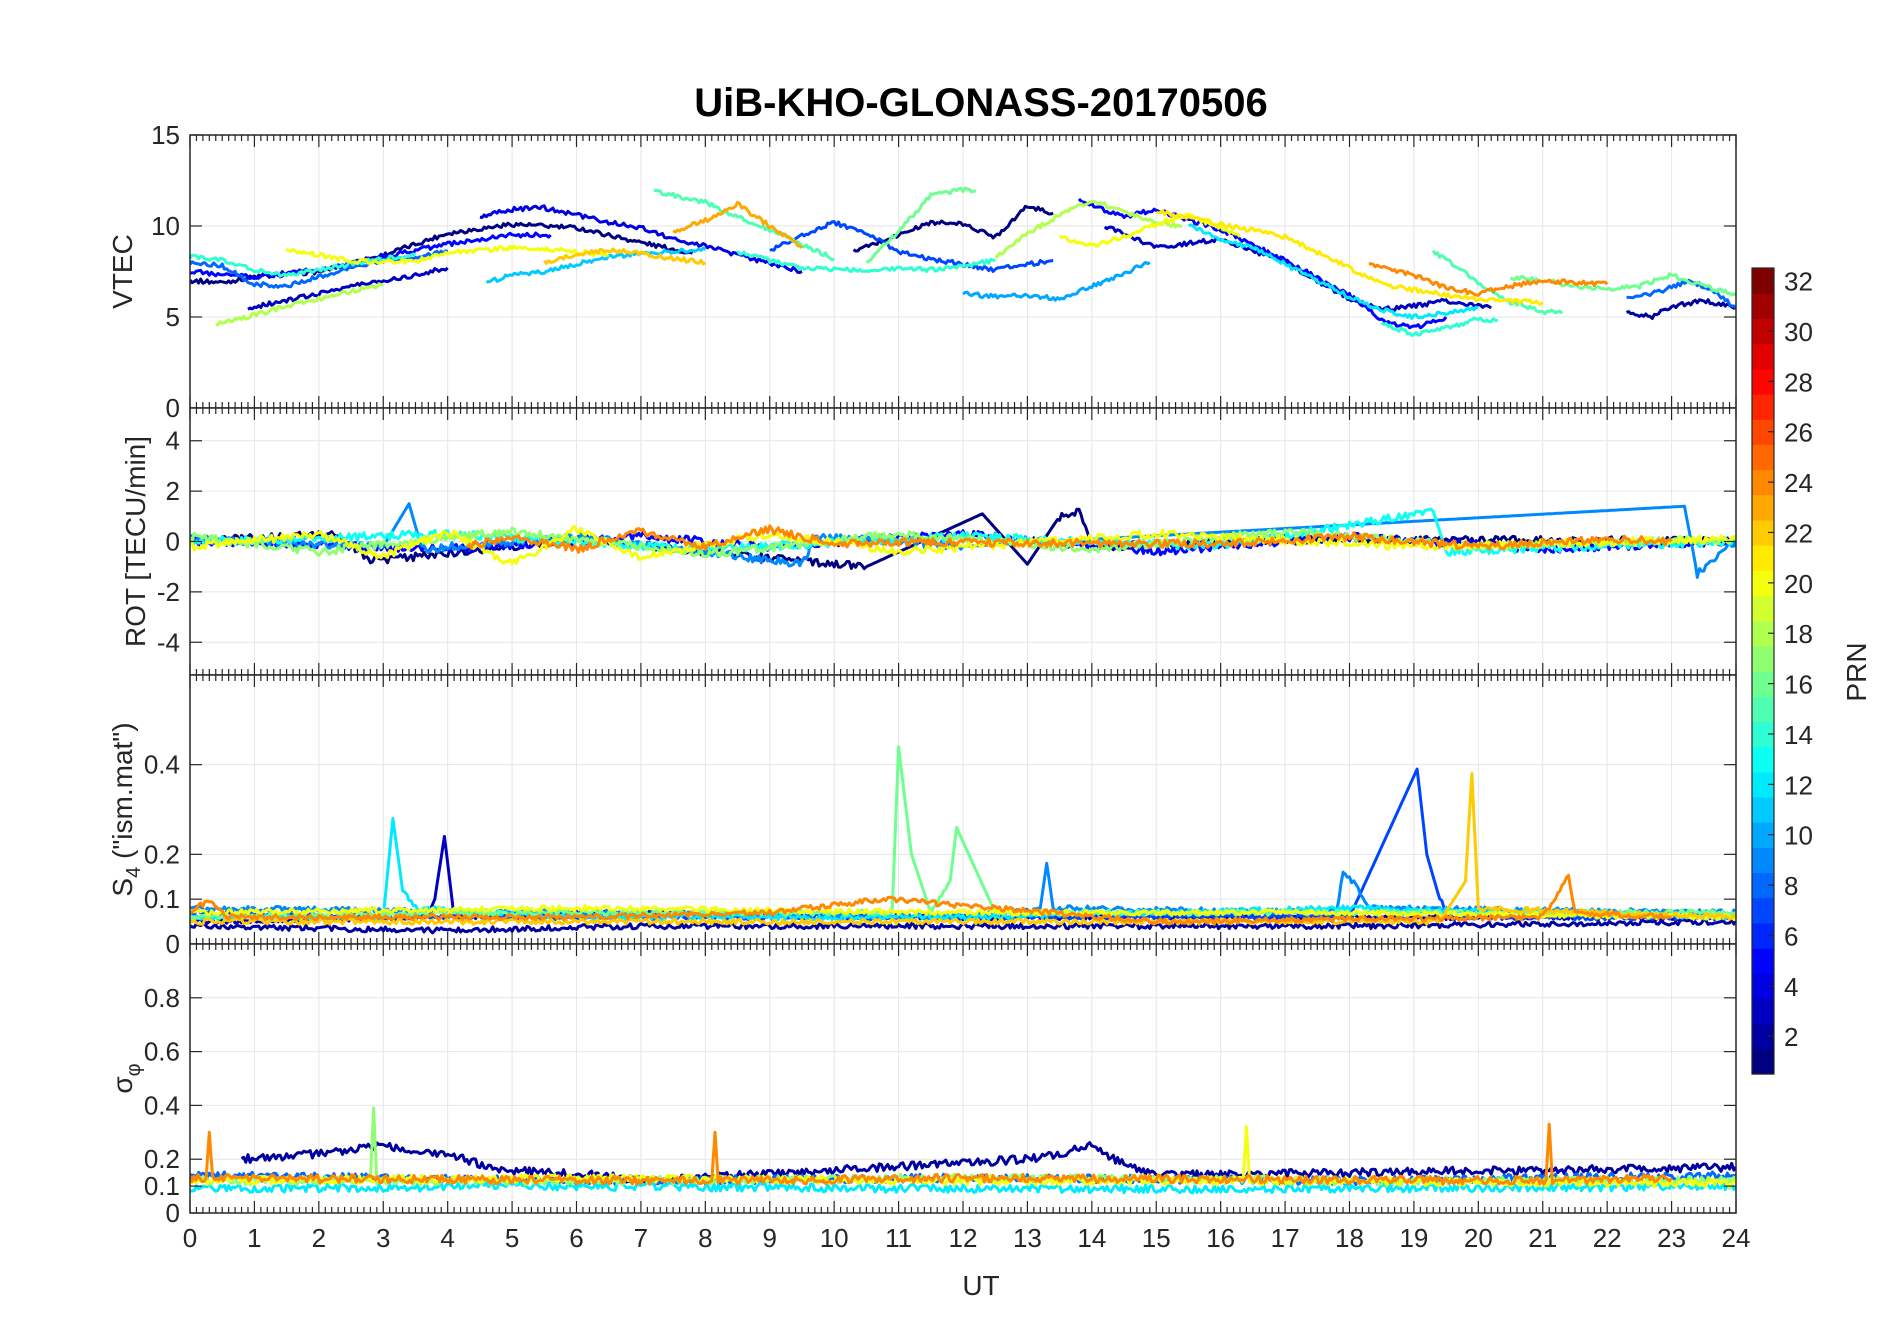 The height and width of the screenshot is (1330, 1902). What do you see at coordinates (1798, 282) in the screenshot?
I see `colorbar-tick-label: 32` at bounding box center [1798, 282].